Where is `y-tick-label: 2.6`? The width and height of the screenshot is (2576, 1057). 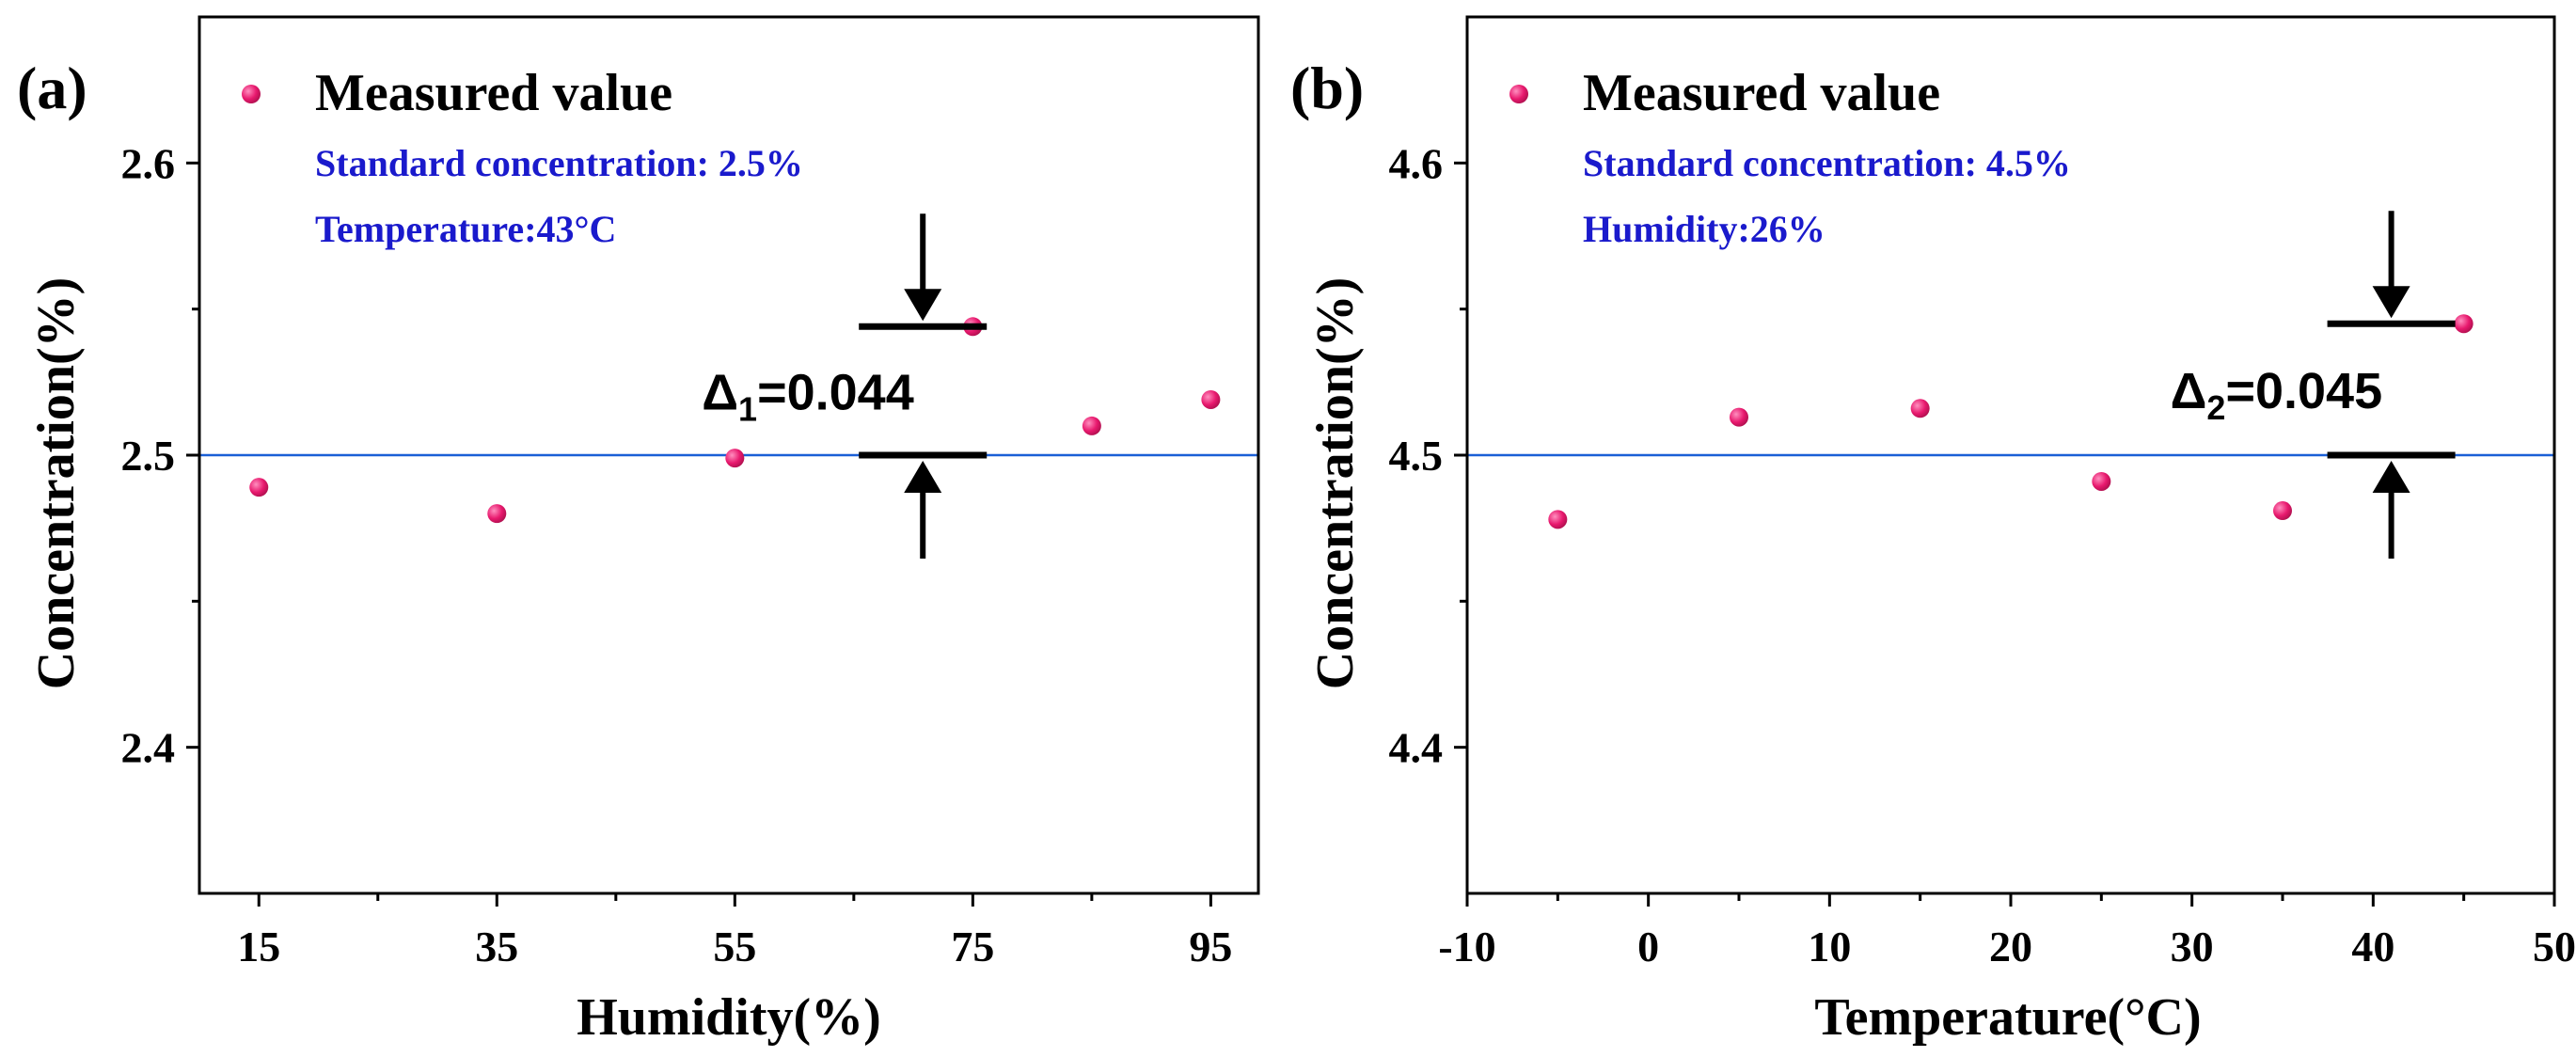
y-tick-label: 2.6 is located at coordinates (148, 163).